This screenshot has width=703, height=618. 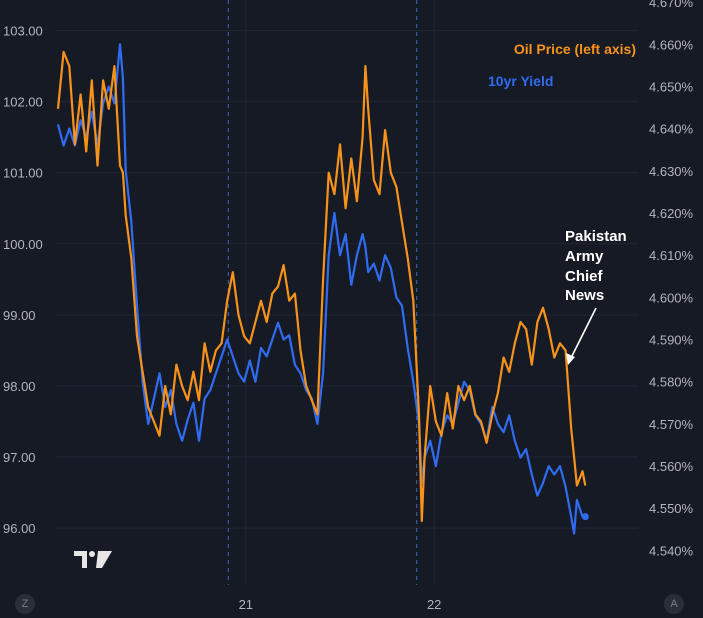 What do you see at coordinates (562, 65) in the screenshot?
I see `legend: Oil Price (left axis) 10yr Yield` at bounding box center [562, 65].